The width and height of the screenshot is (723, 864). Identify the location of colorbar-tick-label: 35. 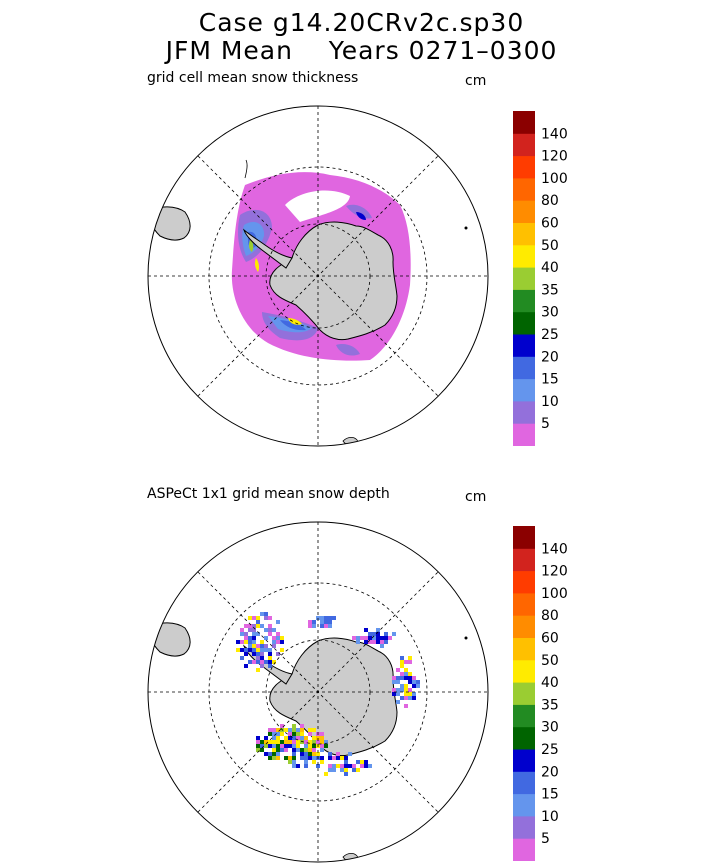
(550, 705).